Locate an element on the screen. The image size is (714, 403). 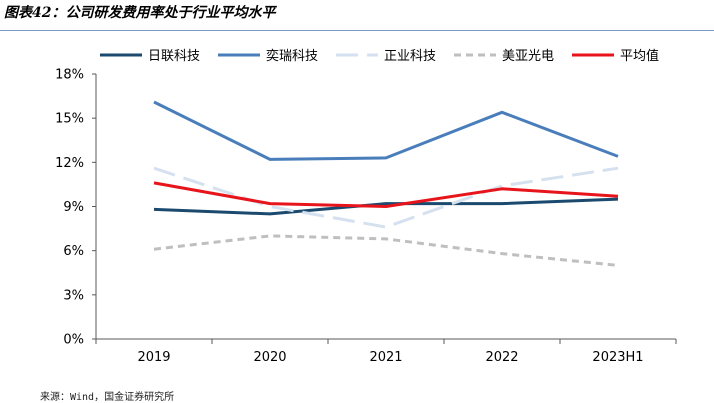
title-divider is located at coordinates (357, 30).